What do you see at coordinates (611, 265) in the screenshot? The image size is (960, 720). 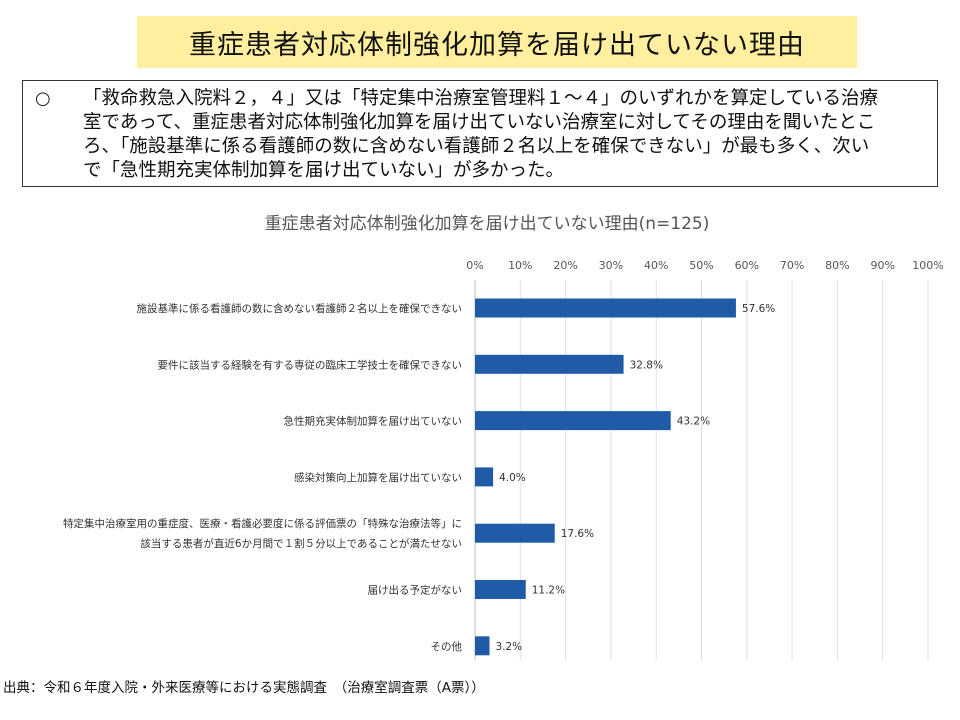 I see `x-tick-label: 30%` at bounding box center [611, 265].